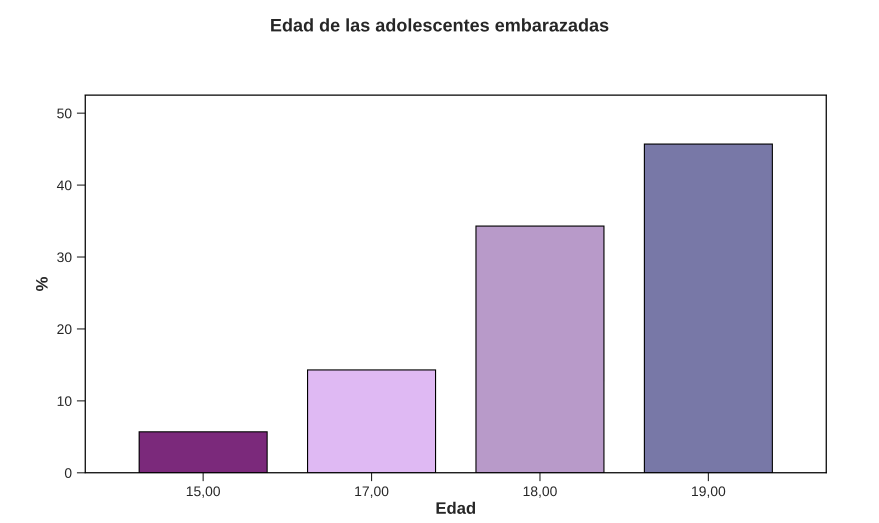 This screenshot has width=879, height=523. What do you see at coordinates (64, 113) in the screenshot?
I see `y-tick-label: 50` at bounding box center [64, 113].